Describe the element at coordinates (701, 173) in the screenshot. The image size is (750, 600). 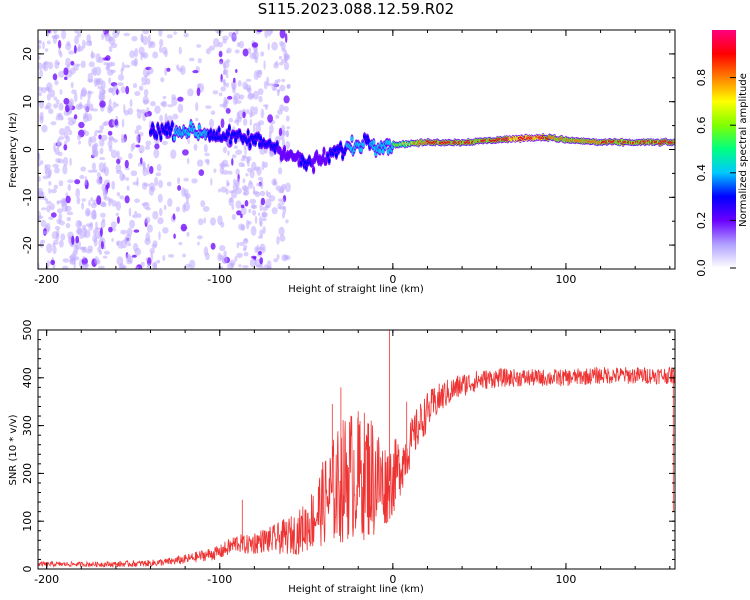
I see `colorbar-tick-label: 0.4` at that location.